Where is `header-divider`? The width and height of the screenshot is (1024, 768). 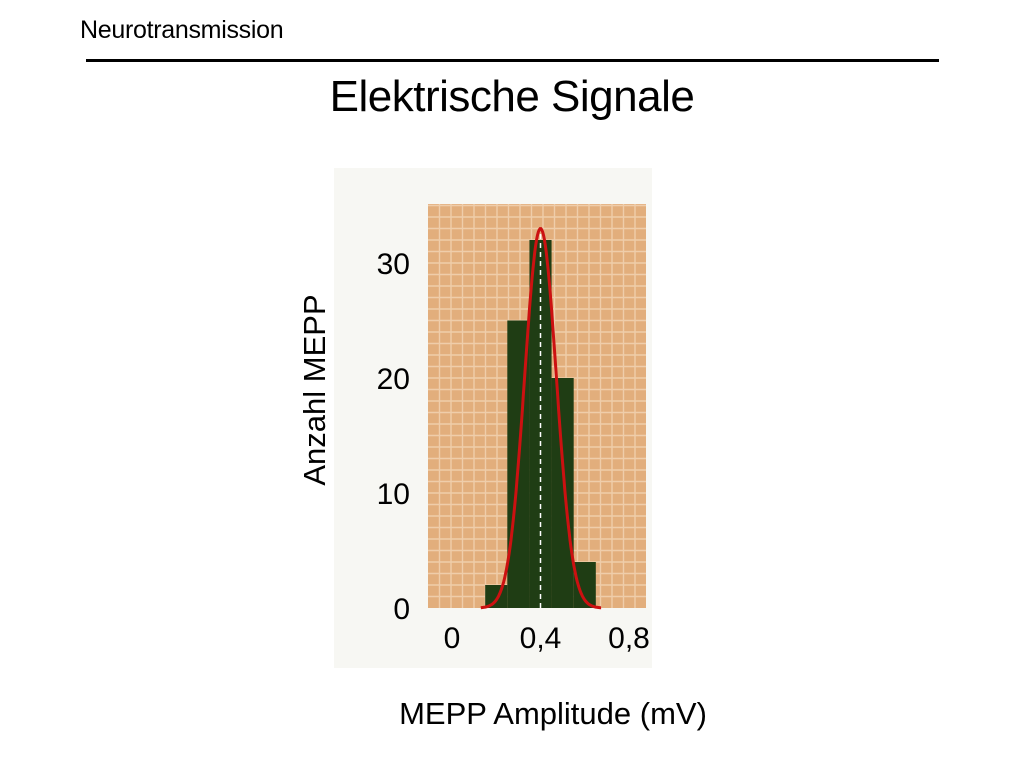 header-divider is located at coordinates (512, 60).